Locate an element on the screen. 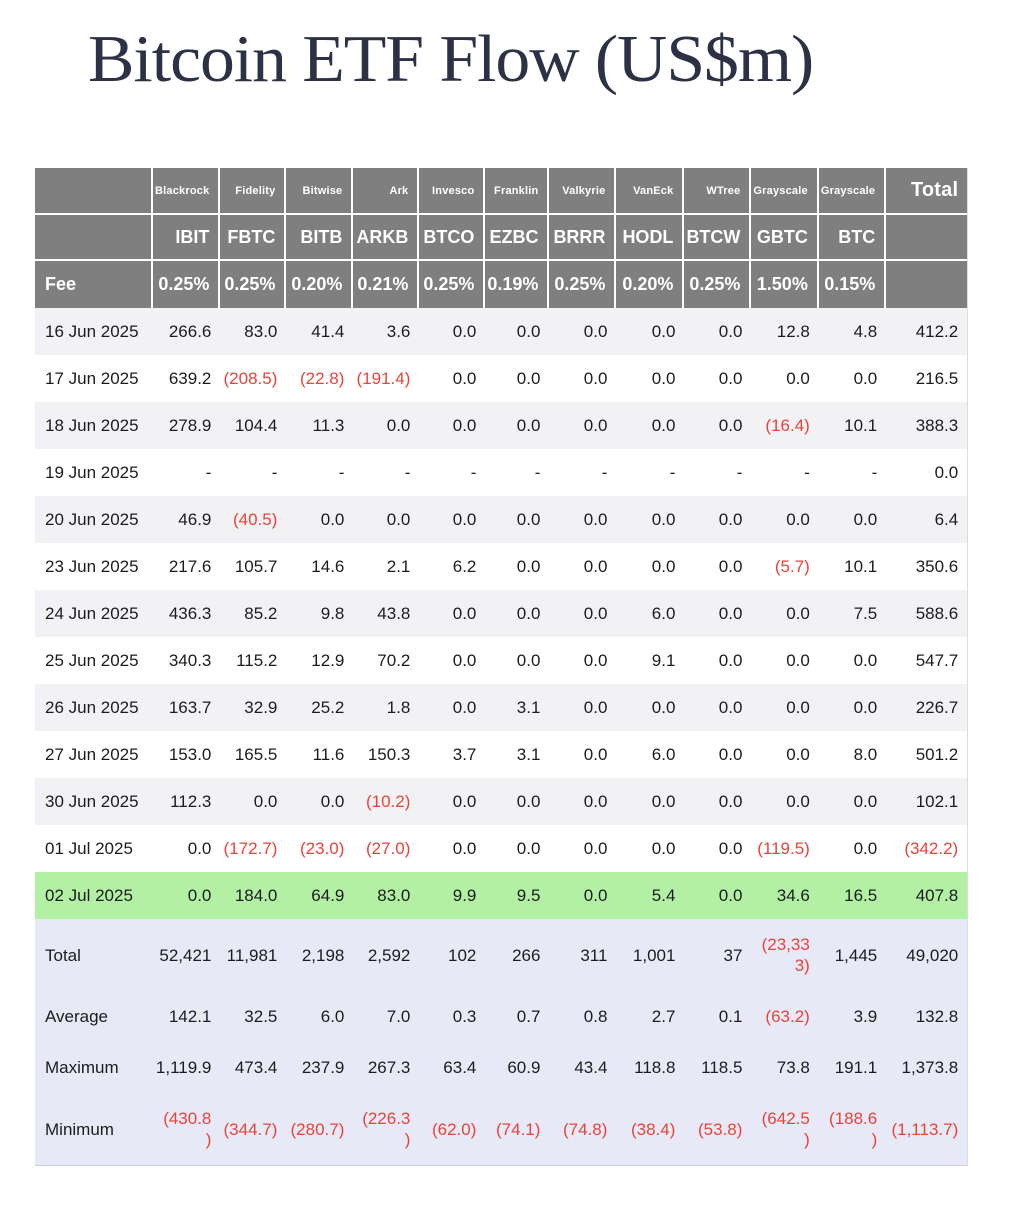  summary-value-cell: 7.0 is located at coordinates (386, 1016).